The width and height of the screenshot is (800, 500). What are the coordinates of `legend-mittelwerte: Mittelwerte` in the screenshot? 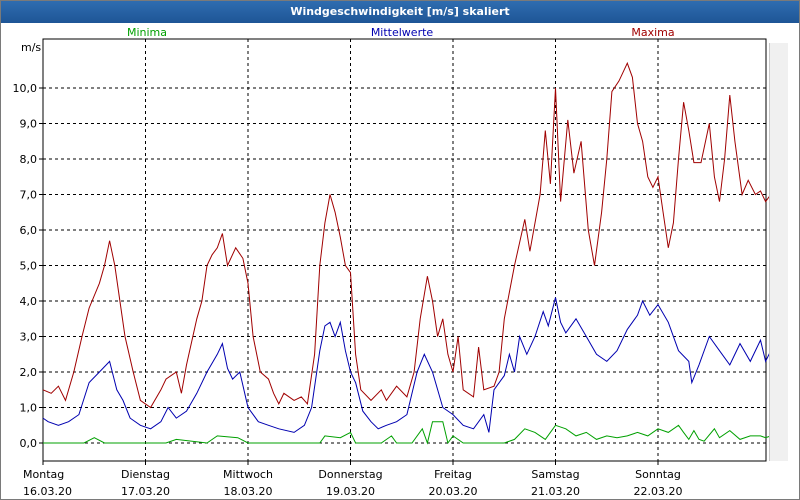 It's located at (402, 32).